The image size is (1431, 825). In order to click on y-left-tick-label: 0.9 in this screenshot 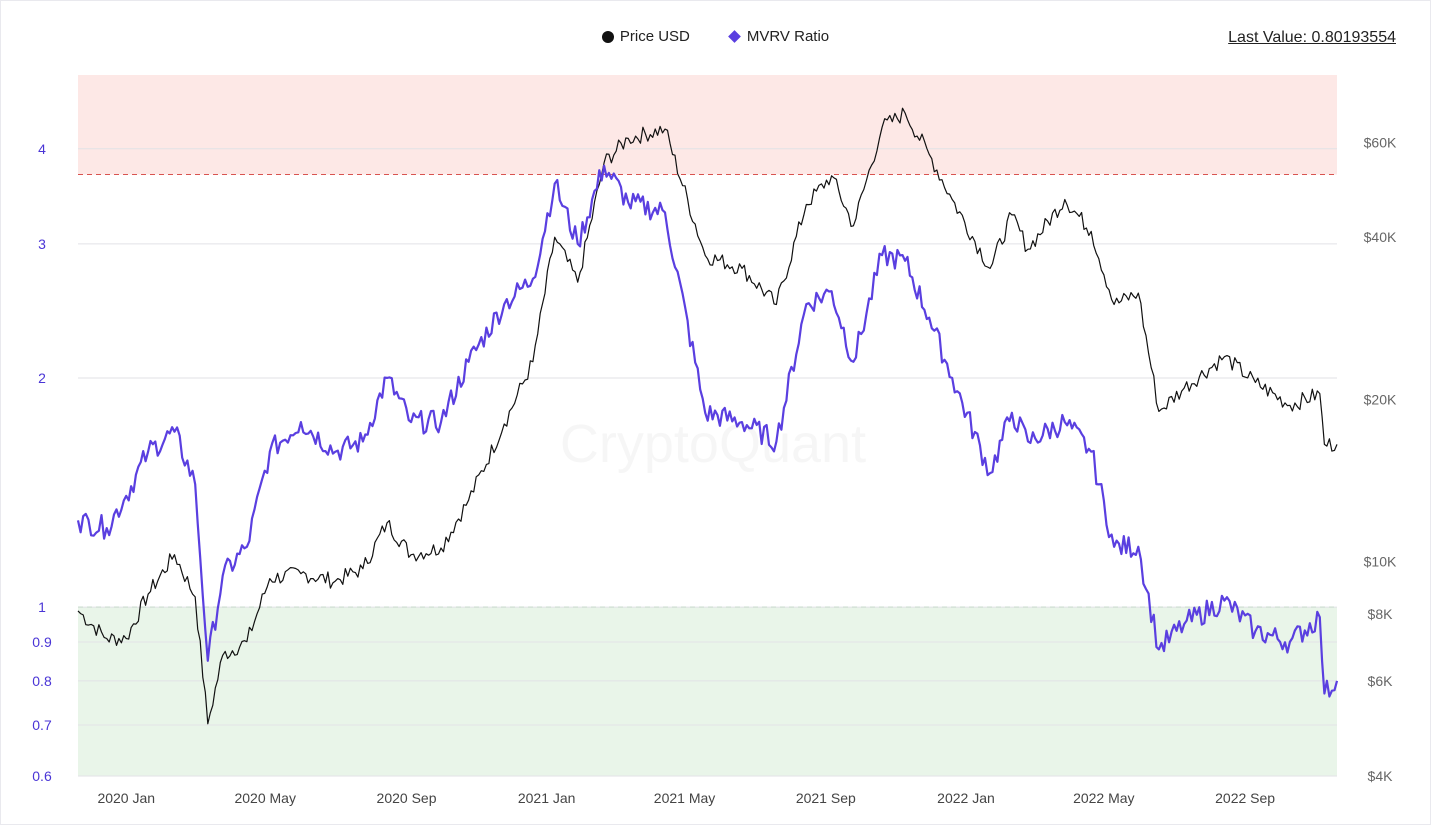, I will do `click(42, 642)`.